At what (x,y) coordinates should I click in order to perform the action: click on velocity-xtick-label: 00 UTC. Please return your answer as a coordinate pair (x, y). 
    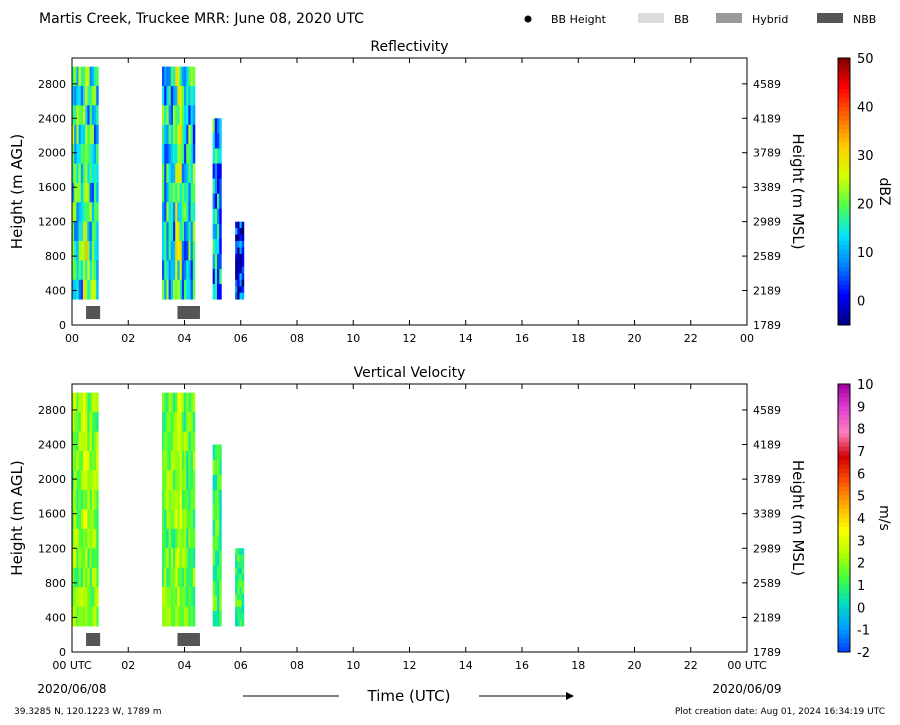
    Looking at the image, I should click on (747, 665).